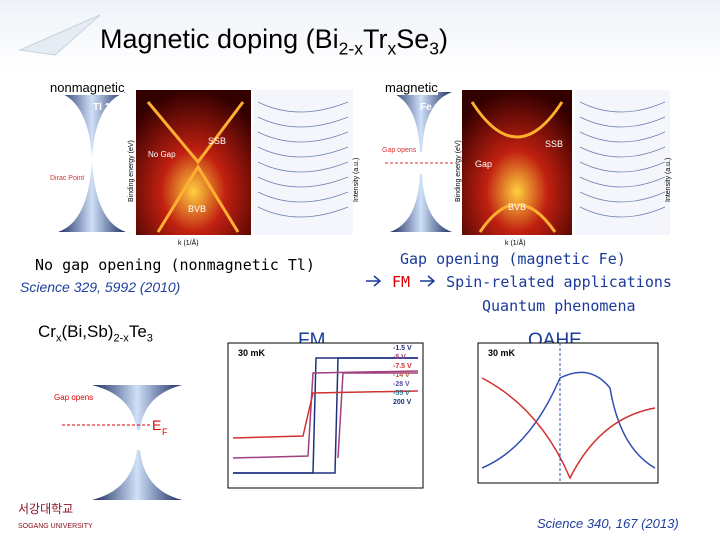 This screenshot has width=720, height=540. What do you see at coordinates (434, 48) in the screenshot?
I see `title-sub: 3` at bounding box center [434, 48].